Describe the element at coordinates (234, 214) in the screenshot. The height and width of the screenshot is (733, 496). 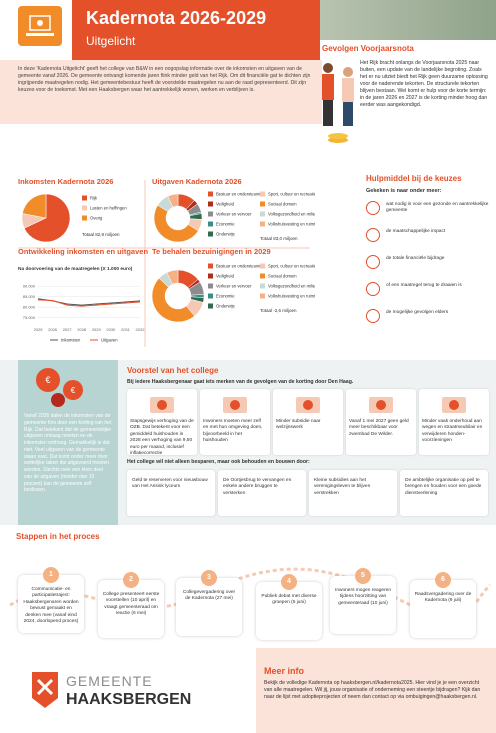
I see `legend-label: Verkeer en vervoer` at that location.